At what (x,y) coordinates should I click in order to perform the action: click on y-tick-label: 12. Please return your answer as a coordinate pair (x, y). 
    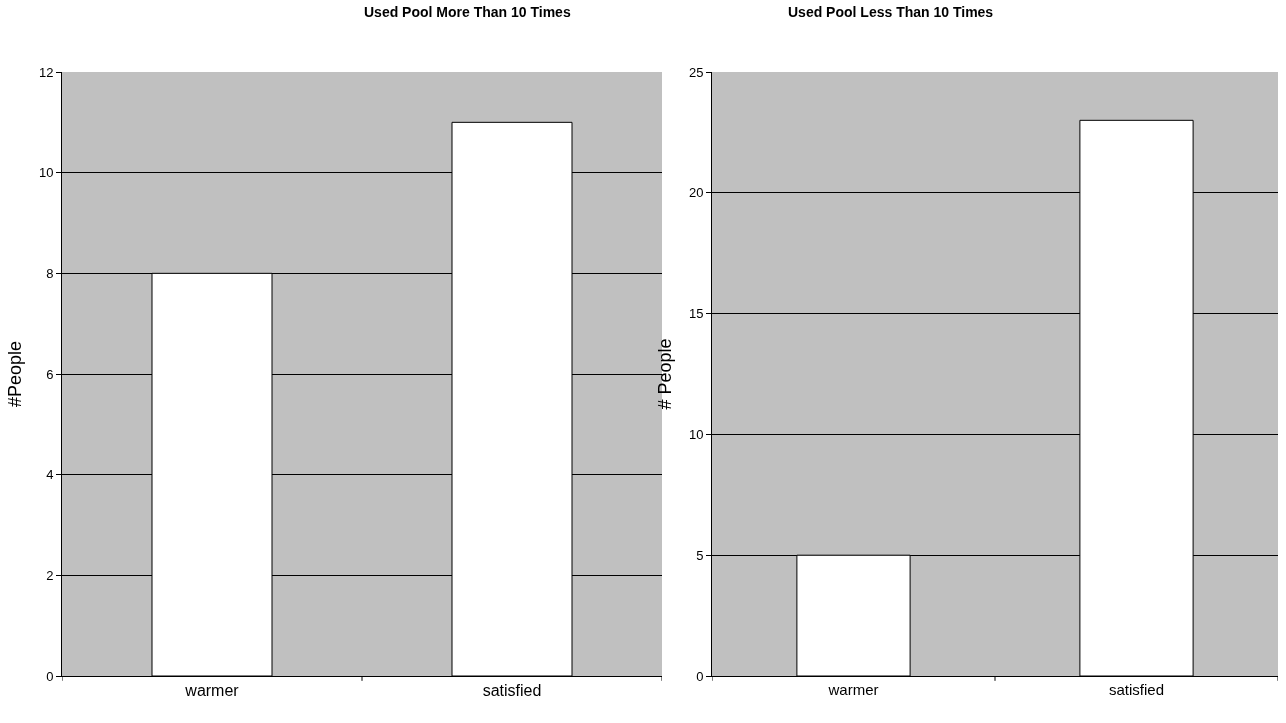
    Looking at the image, I should click on (46, 72).